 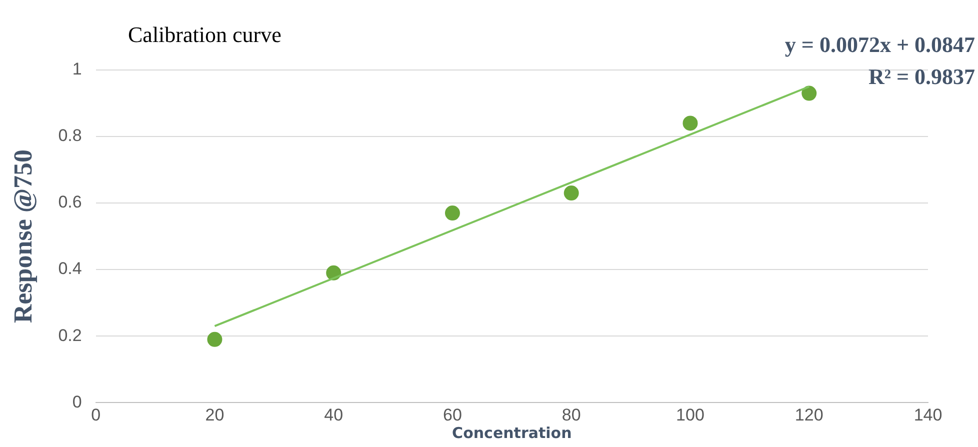 What do you see at coordinates (334, 414) in the screenshot?
I see `x-tick-label: 40` at bounding box center [334, 414].